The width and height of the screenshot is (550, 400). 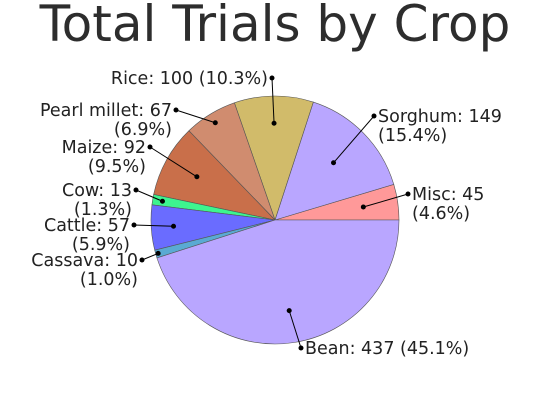 I want to click on slice-label-sorghum: Sorghum: 149 (15.4%), so click(x=440, y=126).